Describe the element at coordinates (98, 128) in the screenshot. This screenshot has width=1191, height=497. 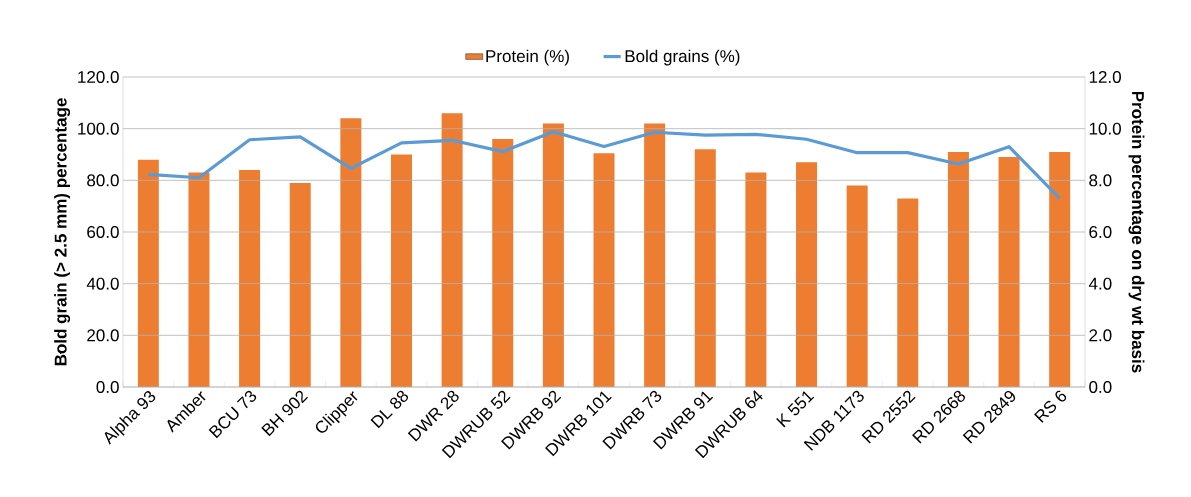
I see `y-tick-label: 100.0` at that location.